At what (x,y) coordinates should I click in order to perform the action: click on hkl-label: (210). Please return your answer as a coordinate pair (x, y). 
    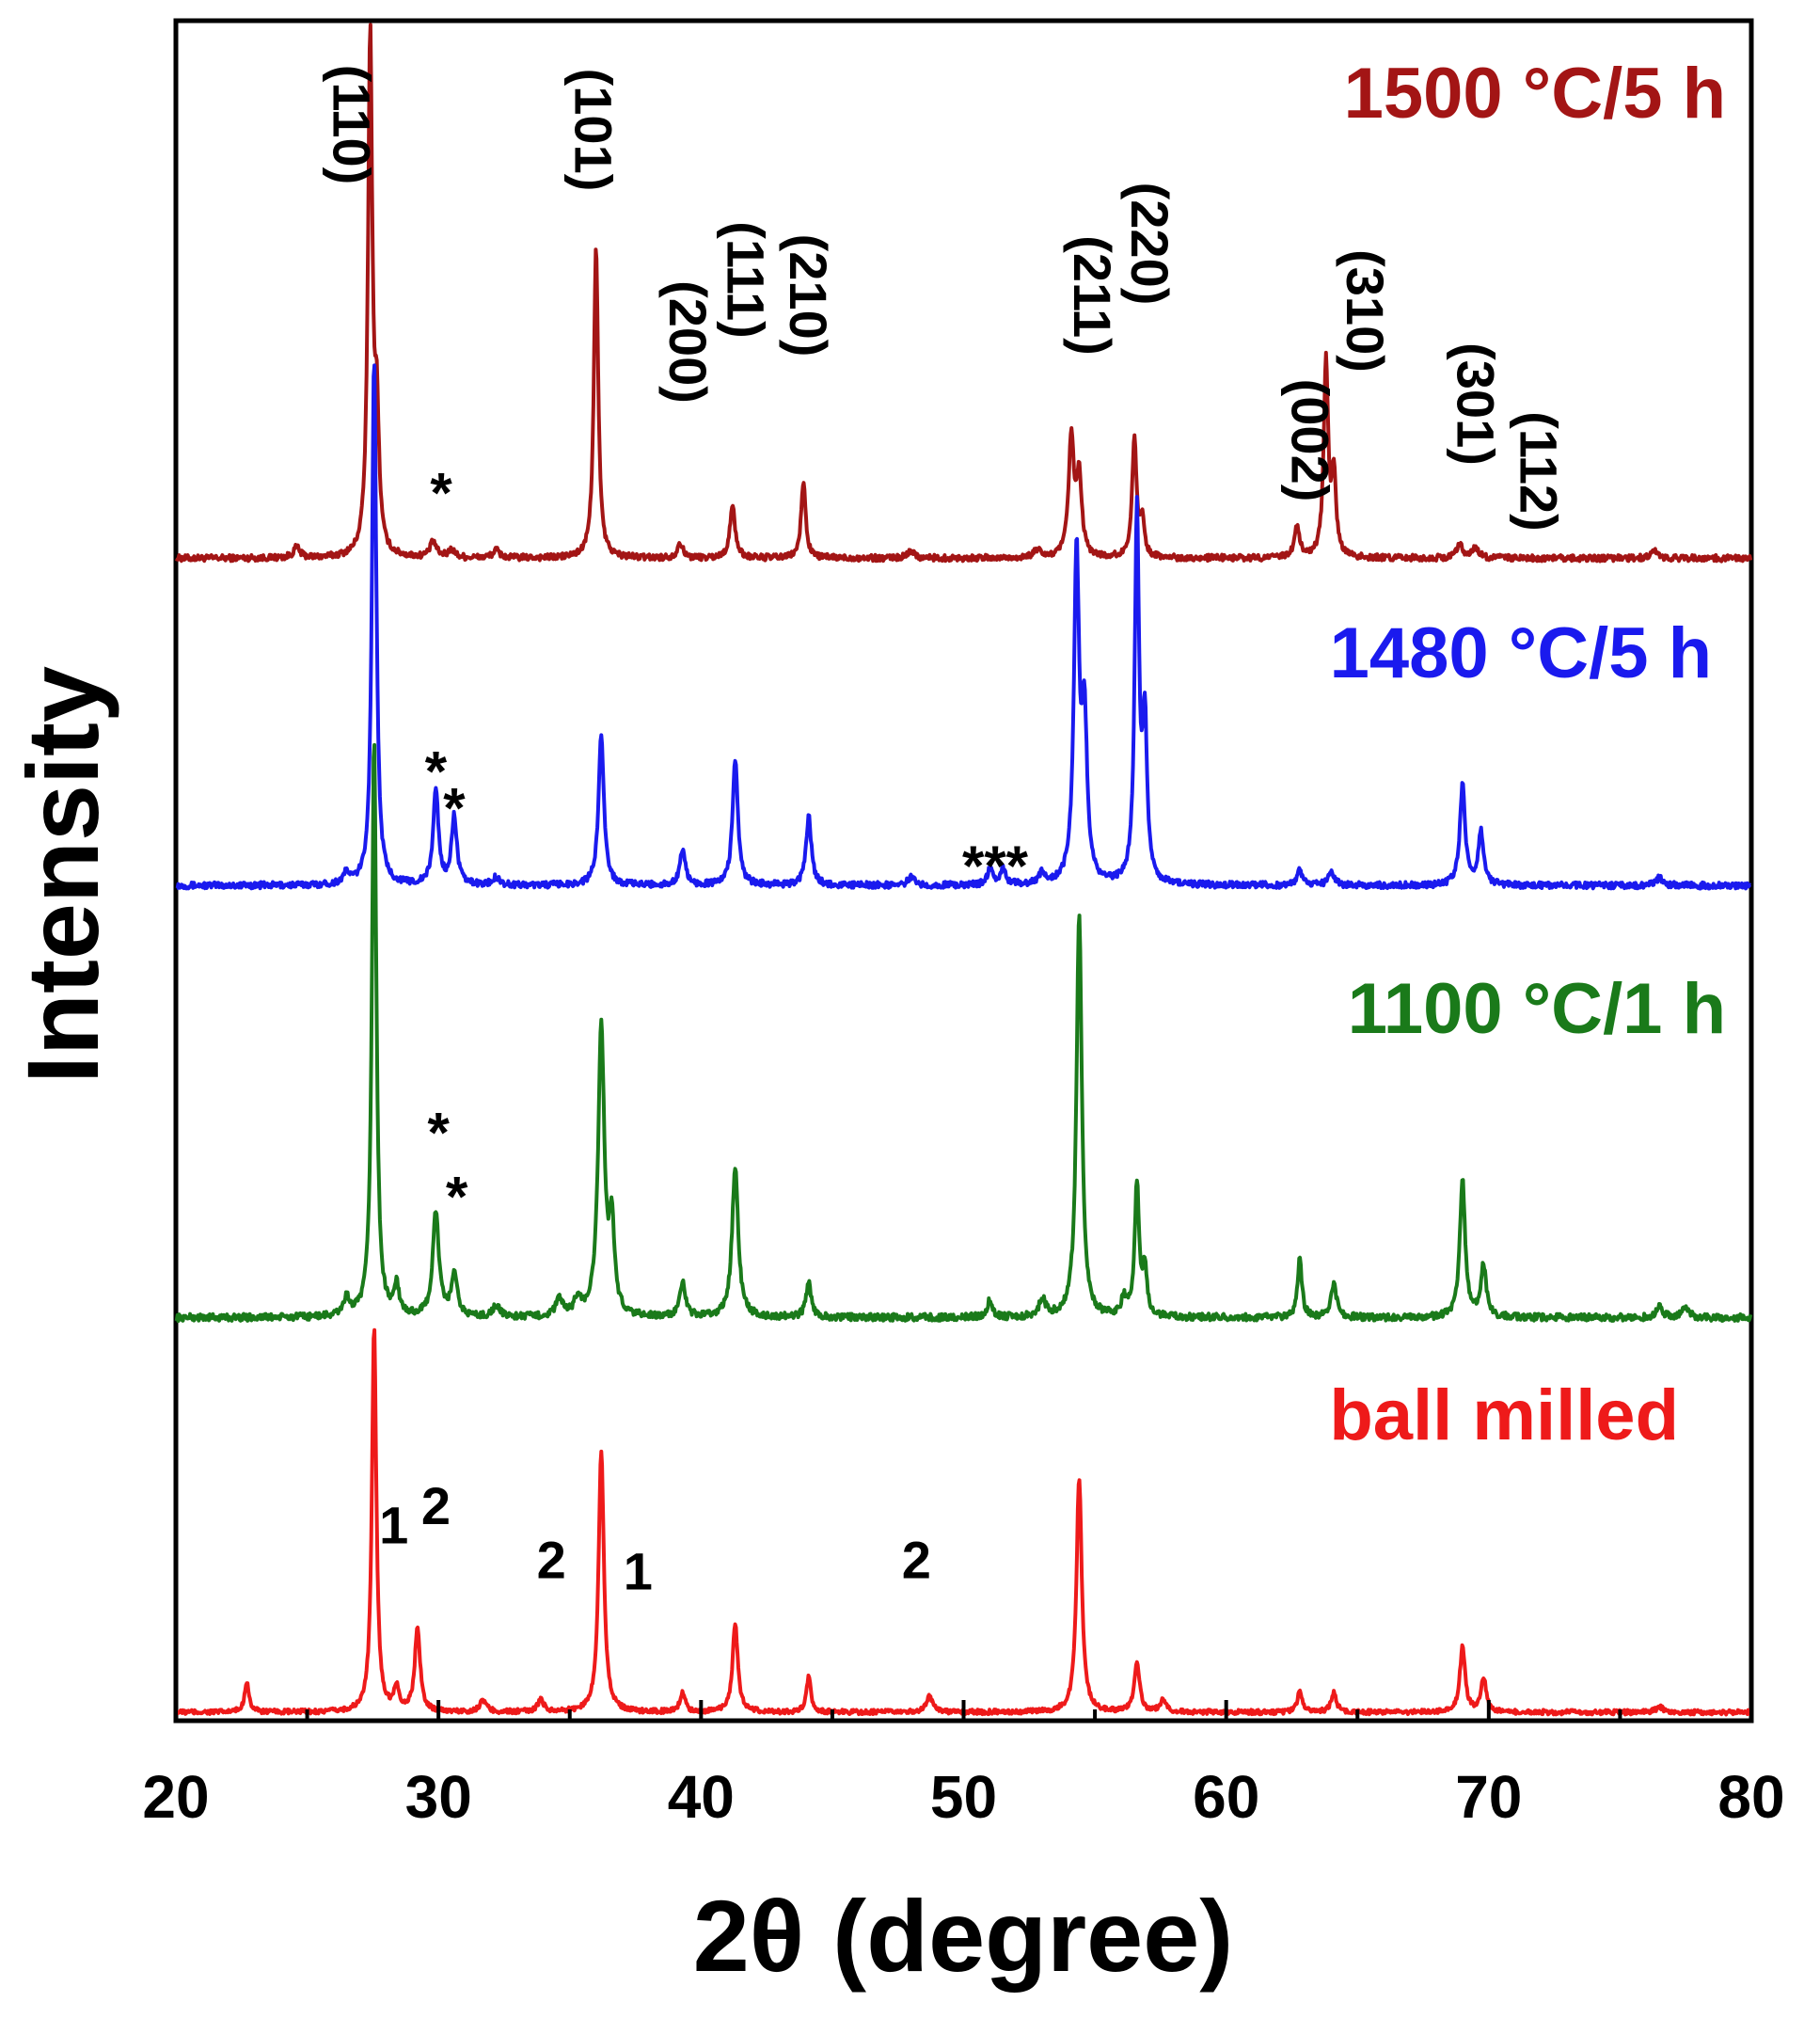
    Looking at the image, I should click on (808, 296).